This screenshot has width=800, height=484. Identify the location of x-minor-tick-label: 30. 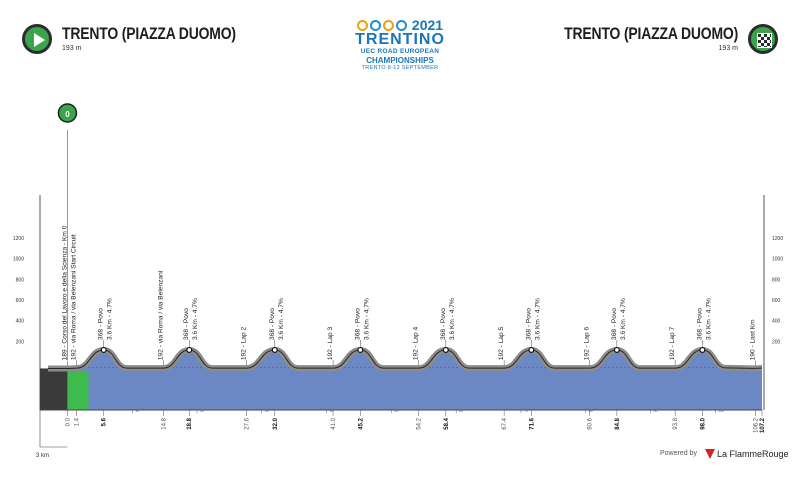
(267, 411).